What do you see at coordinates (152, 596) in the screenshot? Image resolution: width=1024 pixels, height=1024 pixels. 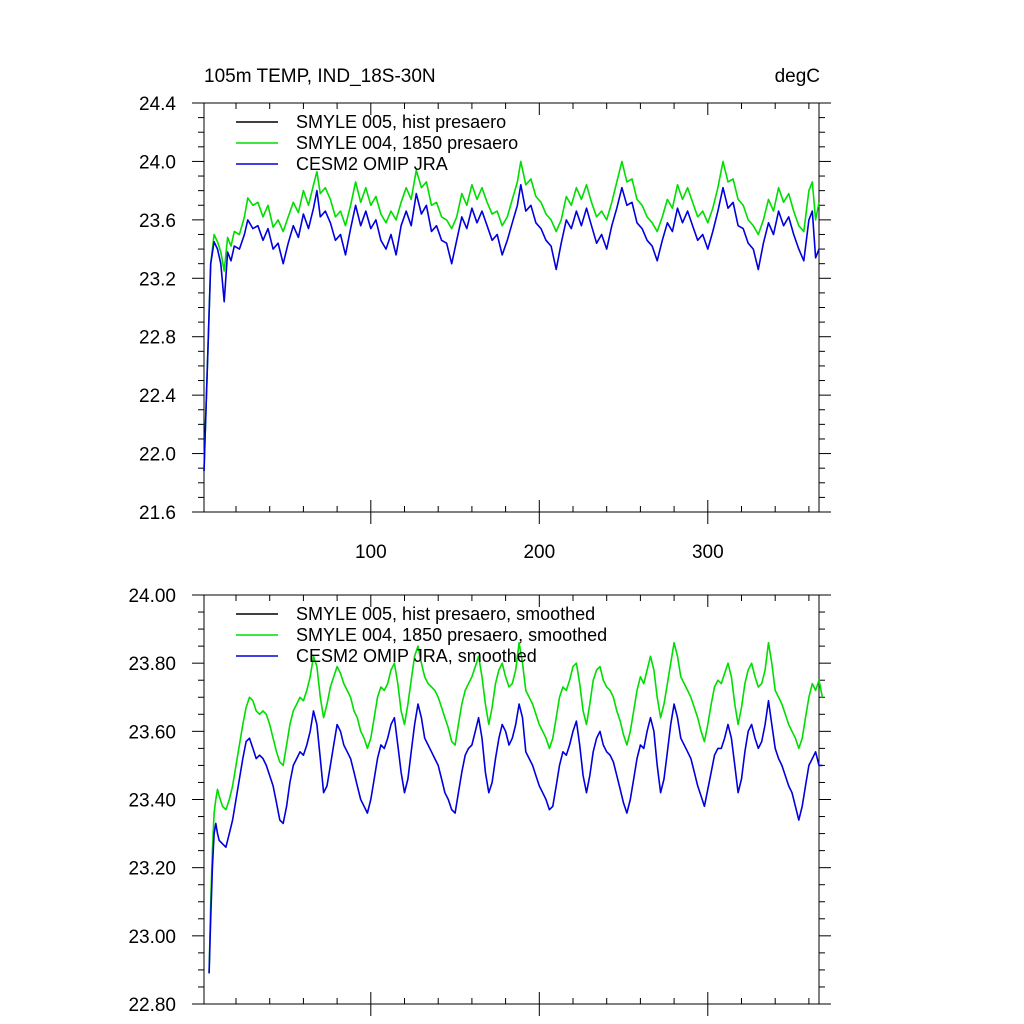 I see `bottom-y-tick-label: 24.00` at bounding box center [152, 596].